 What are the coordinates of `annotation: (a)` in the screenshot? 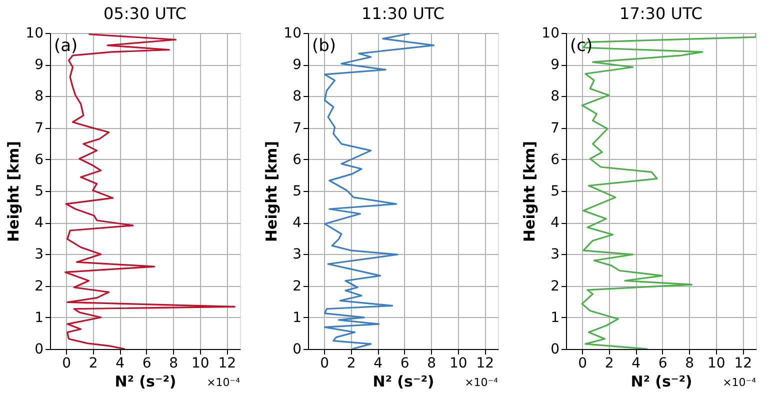 It's located at (66, 46).